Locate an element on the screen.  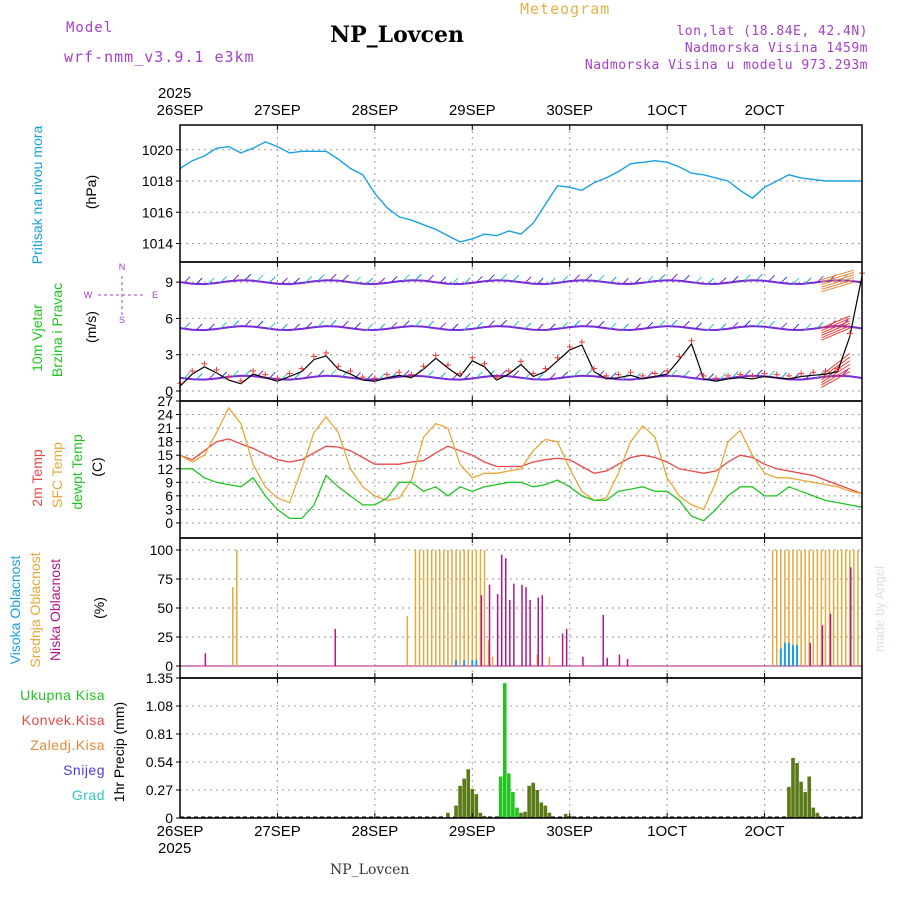
top-date-label: 30SEP is located at coordinates (569, 110).